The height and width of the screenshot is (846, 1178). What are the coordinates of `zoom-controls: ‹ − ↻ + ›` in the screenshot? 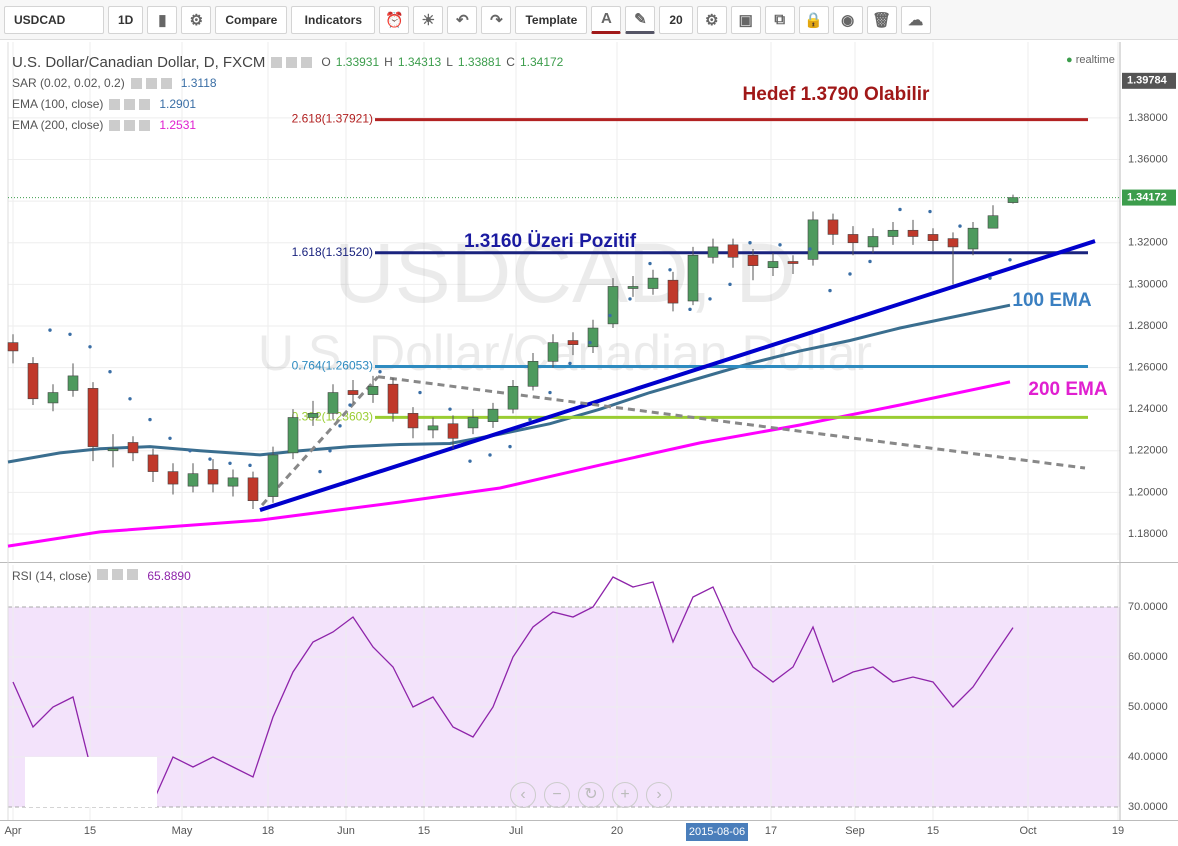 It's located at (591, 795).